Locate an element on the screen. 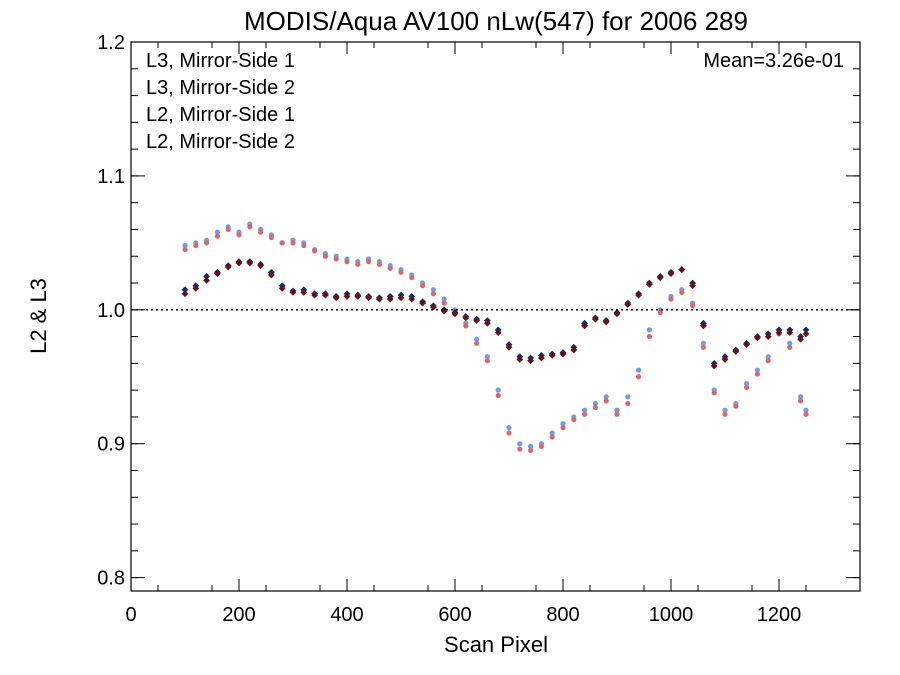  x-tick-label: 200 is located at coordinates (238, 615).